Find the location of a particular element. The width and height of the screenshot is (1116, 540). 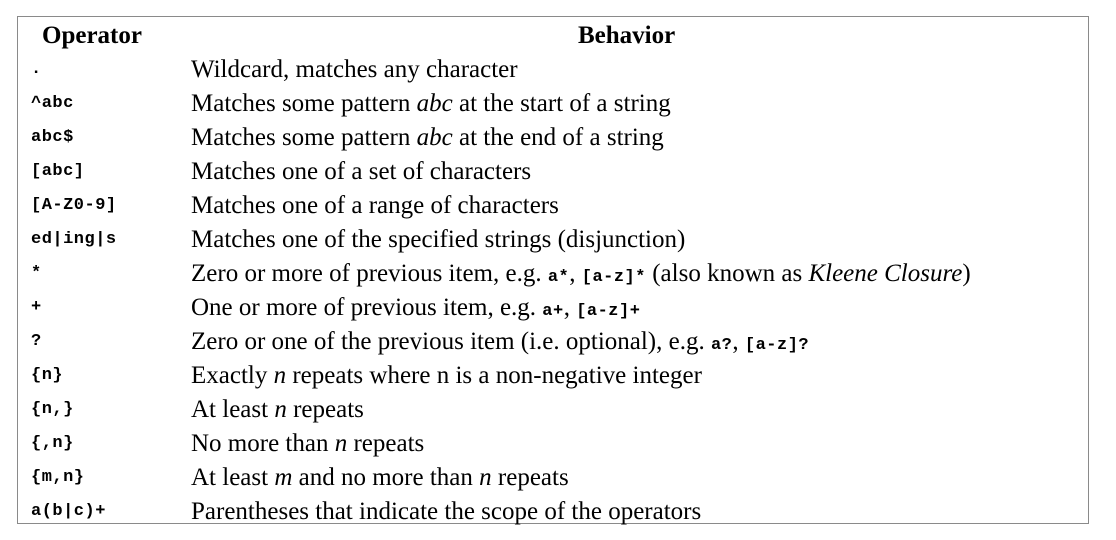

behavior-cell: Matches one of a range of characters is located at coordinates (375, 206).